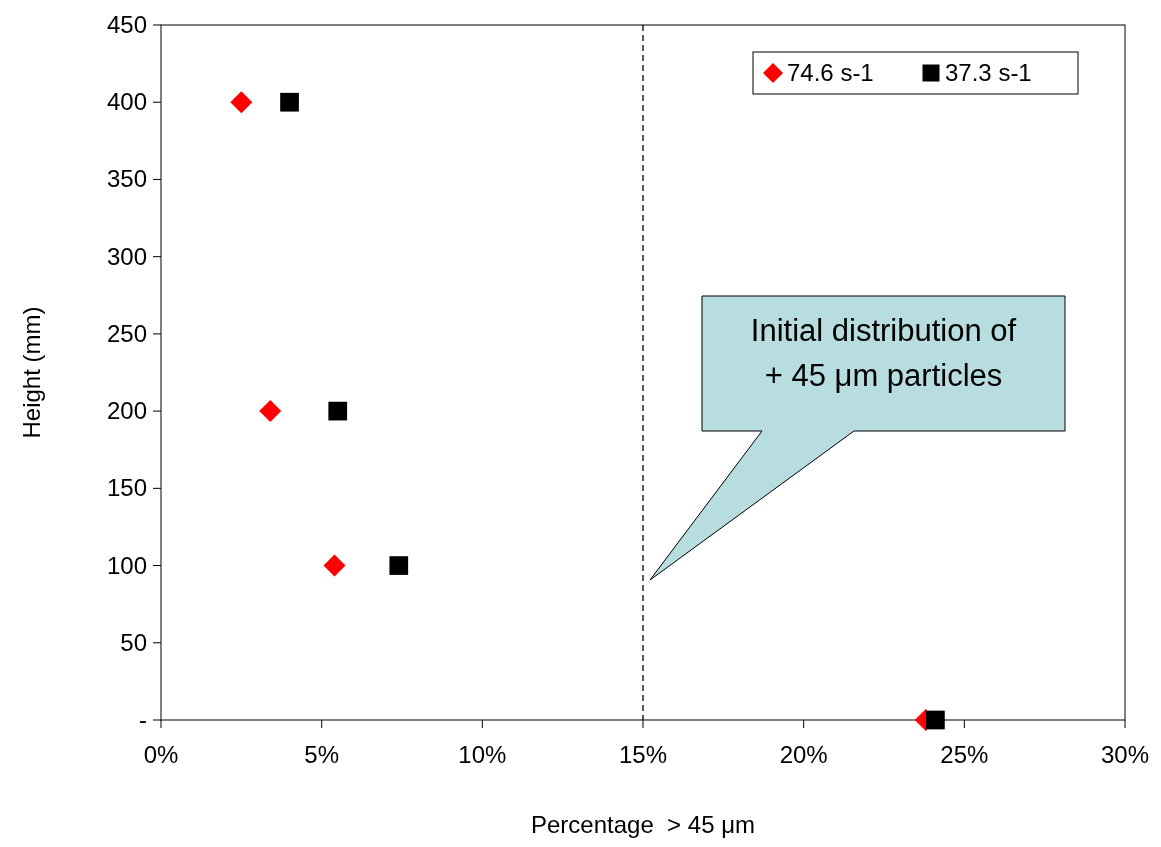  I want to click on y-tick-label: 250, so click(126, 333).